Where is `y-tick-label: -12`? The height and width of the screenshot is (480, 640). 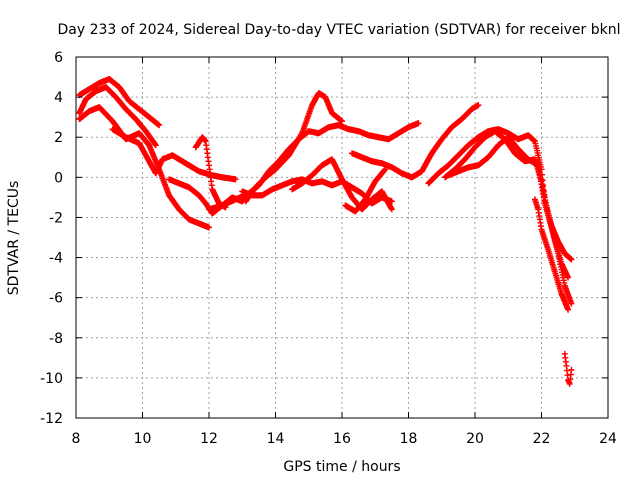
y-tick-label: -12 is located at coordinates (51, 419).